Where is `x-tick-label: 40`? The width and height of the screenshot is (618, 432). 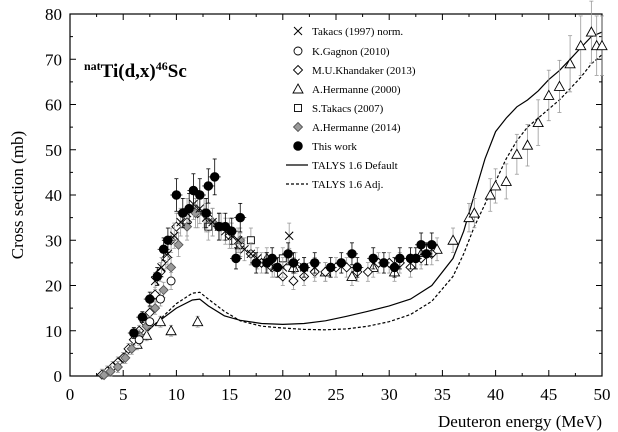
x-tick-label: 40 is located at coordinates (495, 394).